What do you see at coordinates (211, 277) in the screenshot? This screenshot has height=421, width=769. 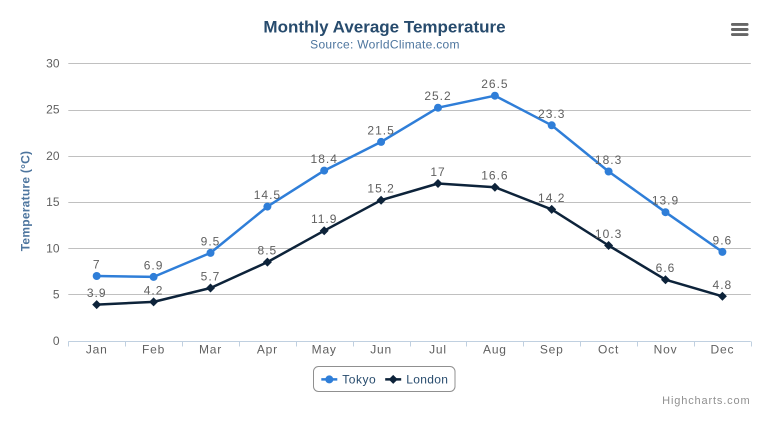 I see `svg-text: 5.7` at bounding box center [211, 277].